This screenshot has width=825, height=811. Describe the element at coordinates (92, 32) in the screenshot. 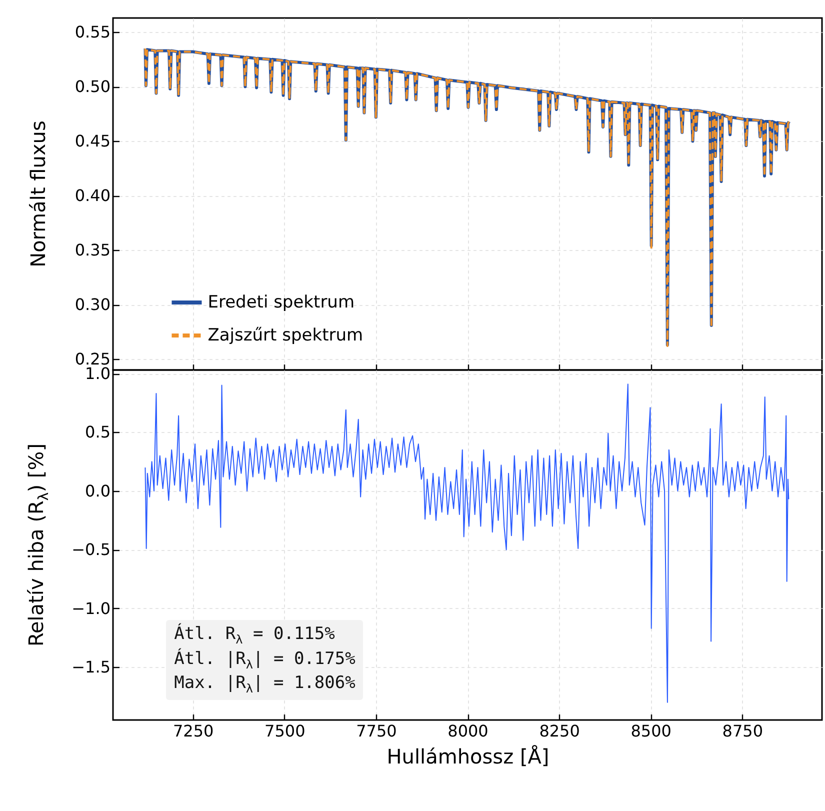

I see `y-tick-label: 0.55` at that location.